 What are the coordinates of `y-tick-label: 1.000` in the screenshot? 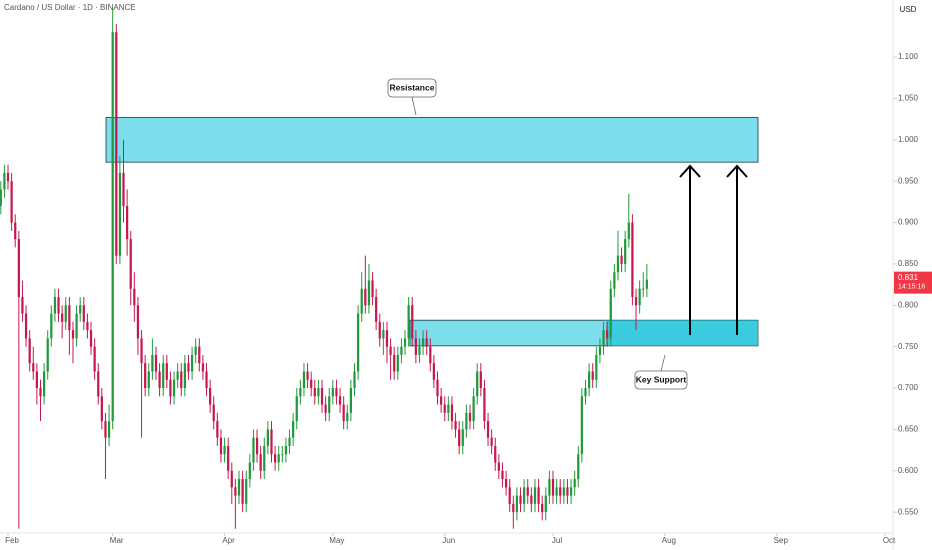 It's located at (908, 139).